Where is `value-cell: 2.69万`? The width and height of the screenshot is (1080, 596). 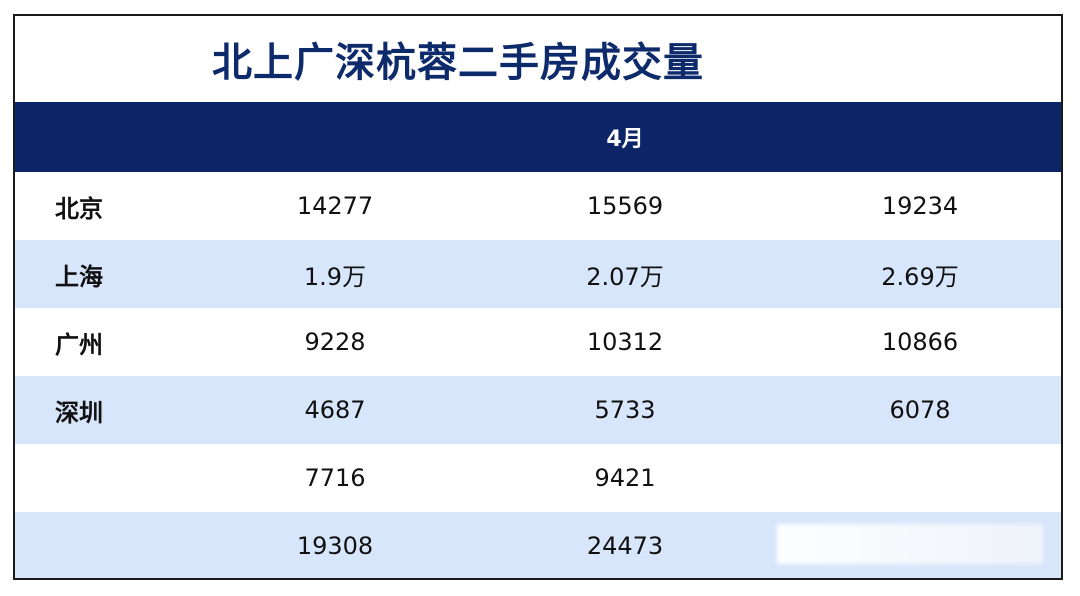 value-cell: 2.69万 is located at coordinates (920, 276).